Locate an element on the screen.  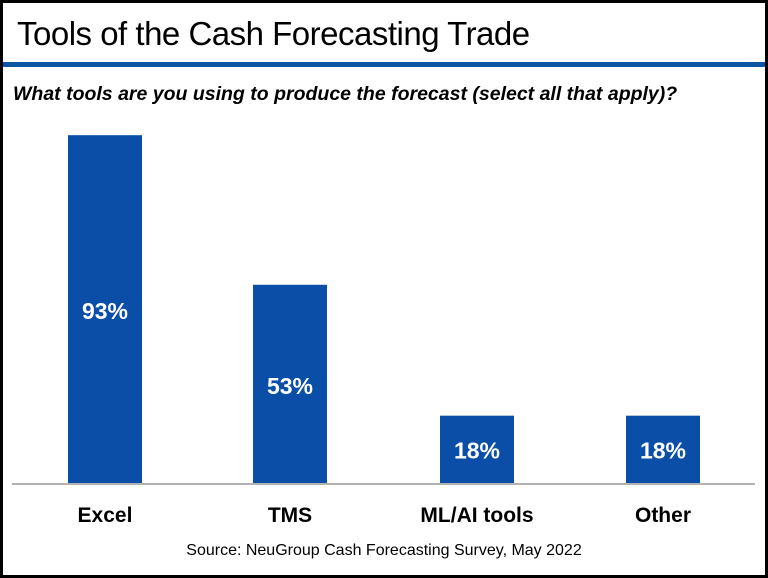
category-tick-label: Other is located at coordinates (663, 515).